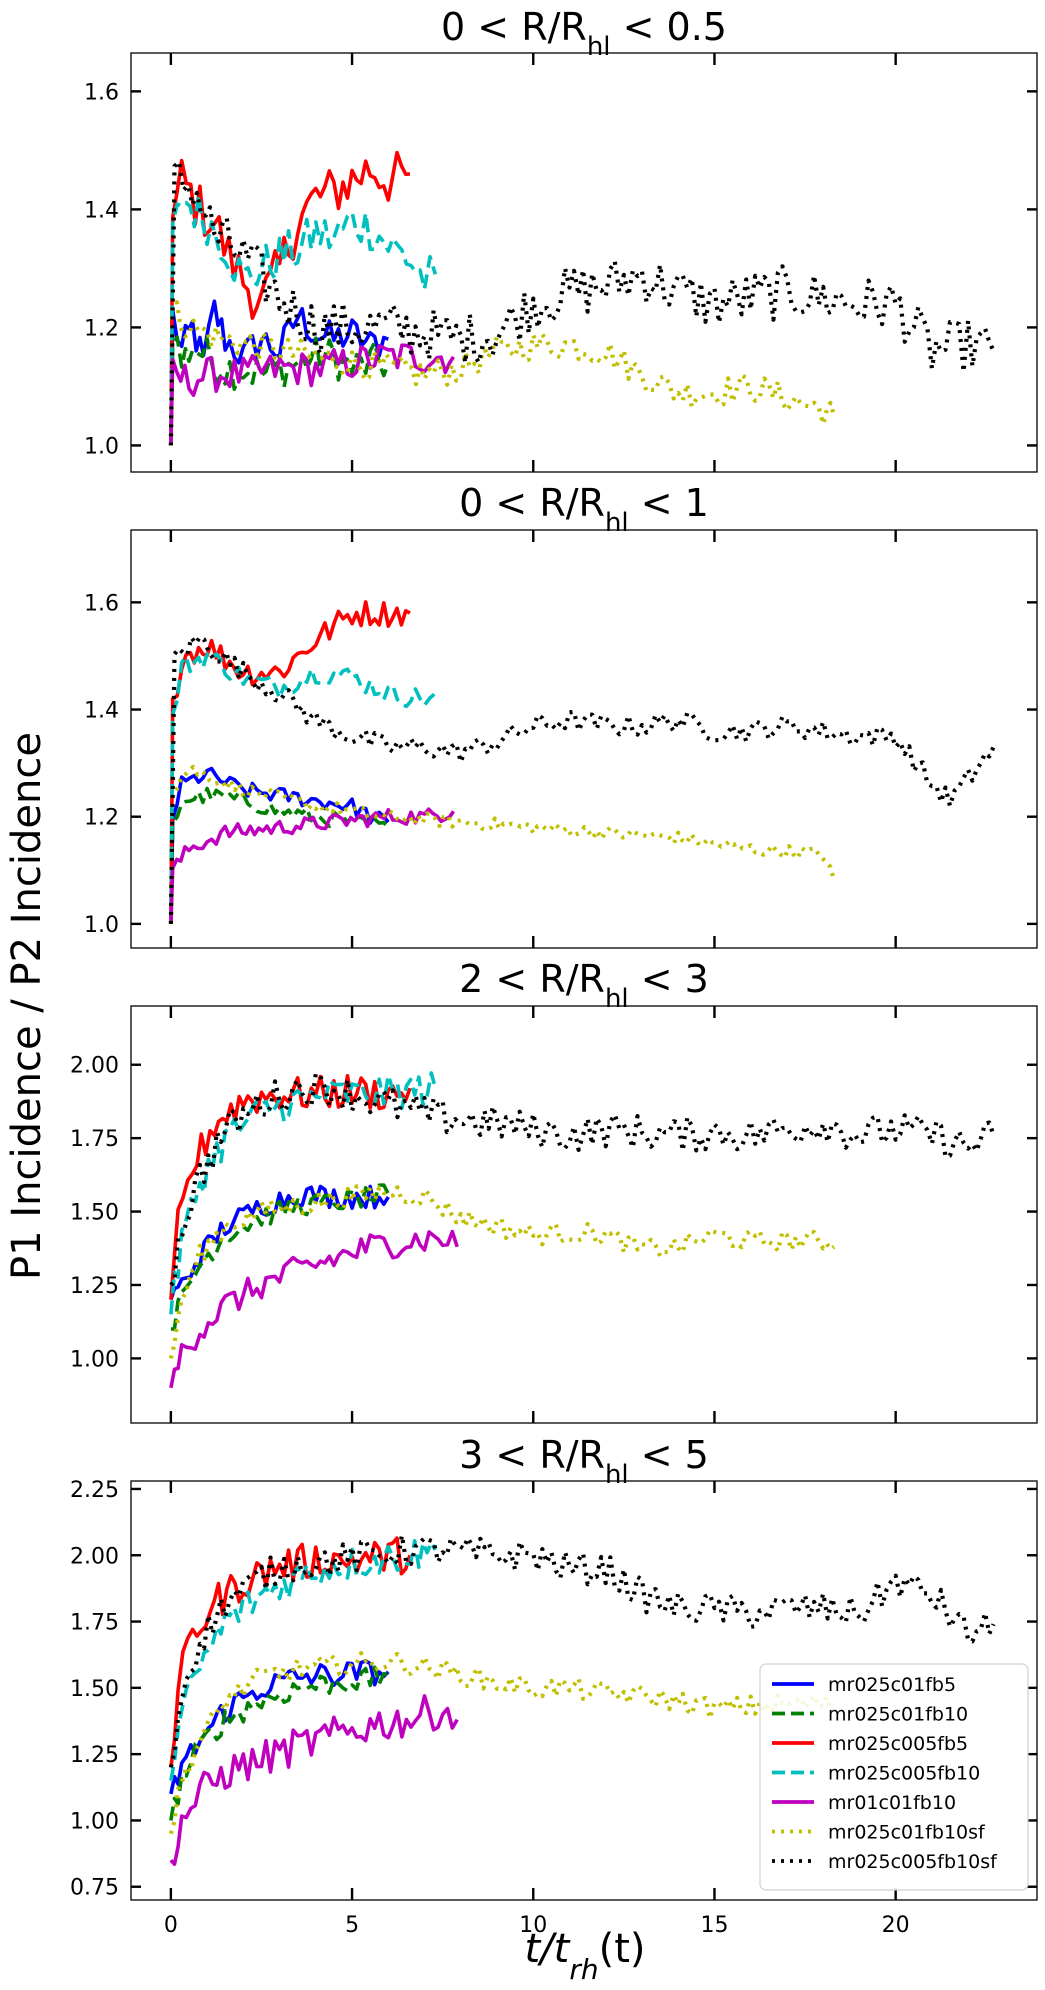 Image resolution: width=1045 pixels, height=1990 pixels. I want to click on series-line-mr025c01fb5, so click(279, 372).